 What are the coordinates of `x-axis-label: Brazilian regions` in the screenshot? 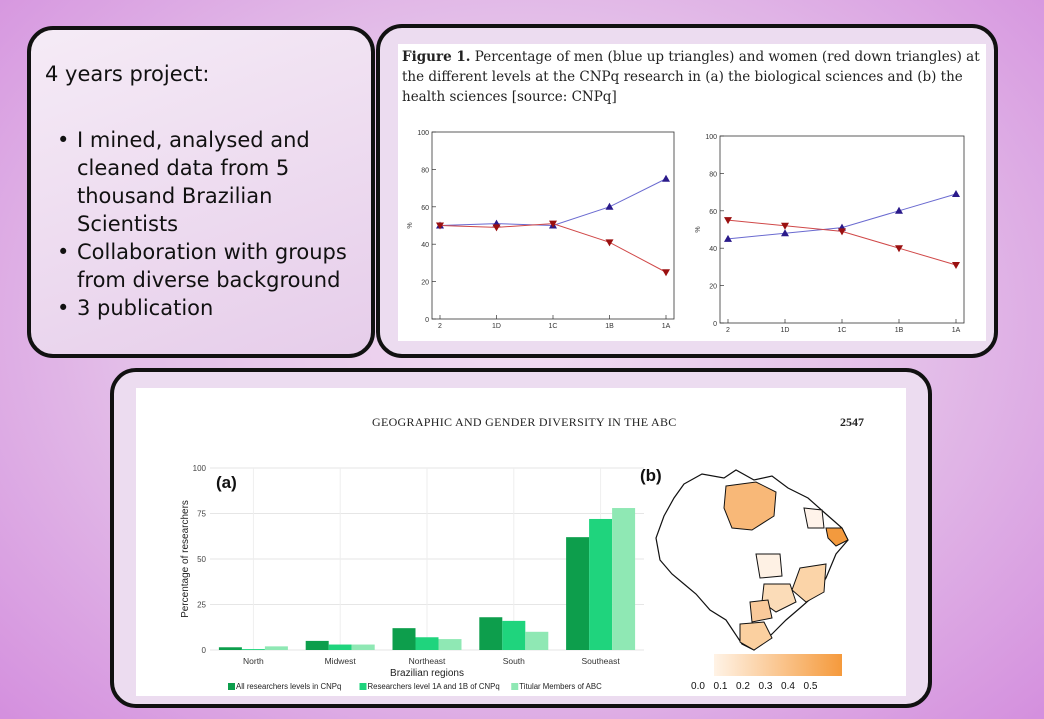 It's located at (427, 673).